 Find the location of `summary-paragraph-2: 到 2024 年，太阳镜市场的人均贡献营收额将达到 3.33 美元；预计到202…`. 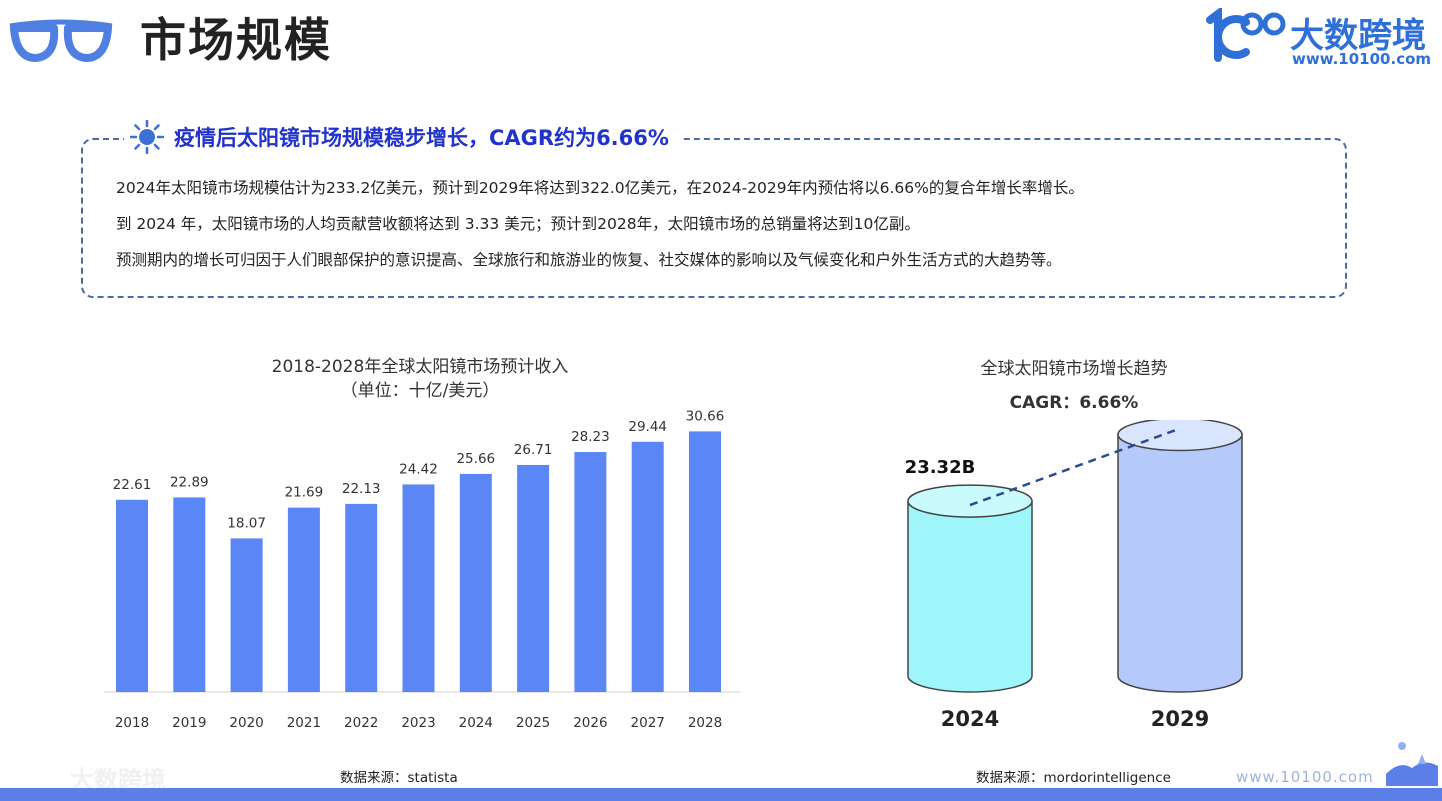

summary-paragraph-2: 到 2024 年，太阳镜市场的人均贡献营收额将达到 3.33 美元；预计到202… is located at coordinates (518, 224).